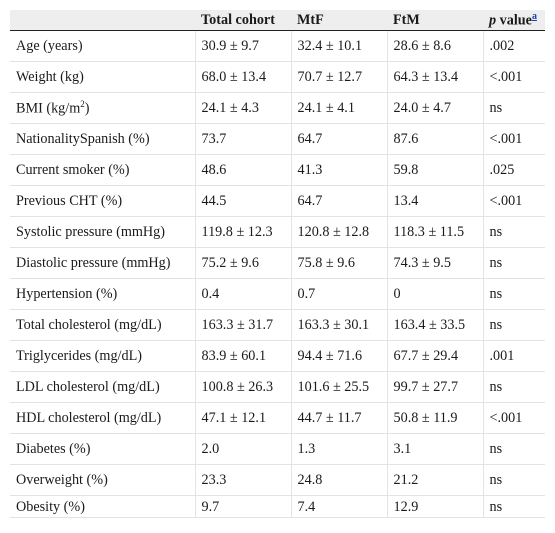  Describe the element at coordinates (103, 232) in the screenshot. I see `row-label: Systolic pressure (mmHg)` at that location.